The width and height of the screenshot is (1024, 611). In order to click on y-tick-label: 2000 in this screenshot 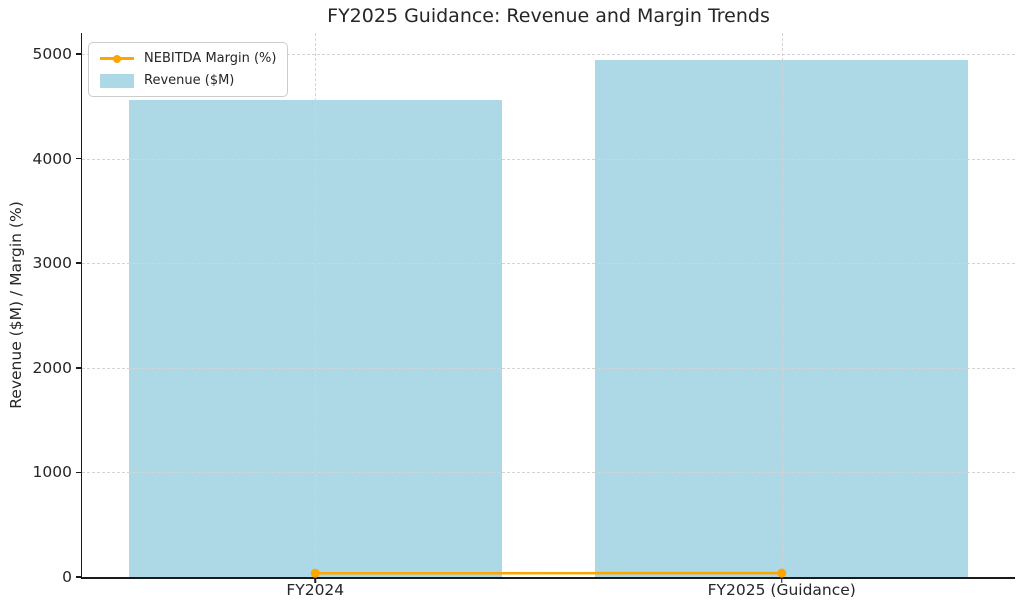, I will do `click(52, 367)`.